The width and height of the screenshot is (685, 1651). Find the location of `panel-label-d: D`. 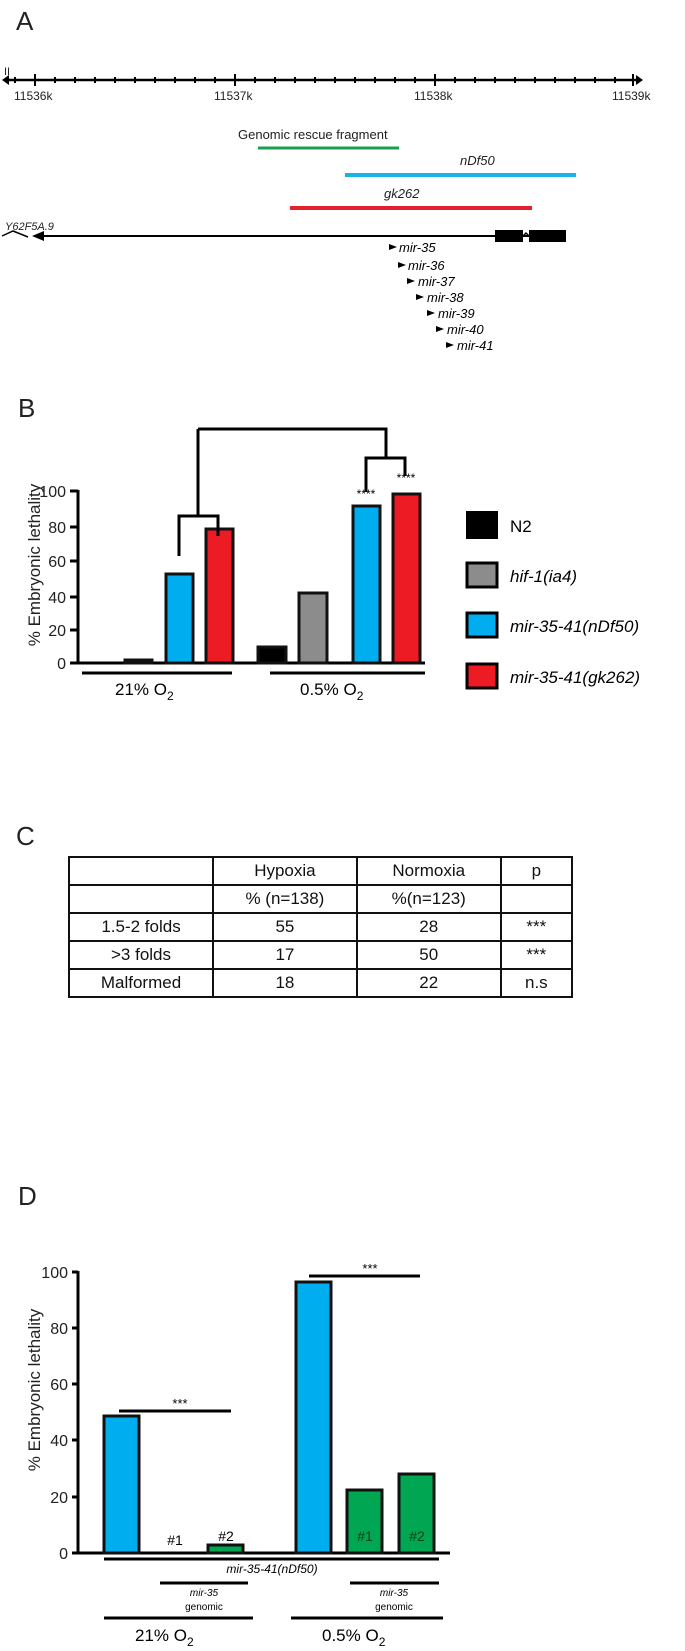

panel-label-d: D is located at coordinates (27, 1196).